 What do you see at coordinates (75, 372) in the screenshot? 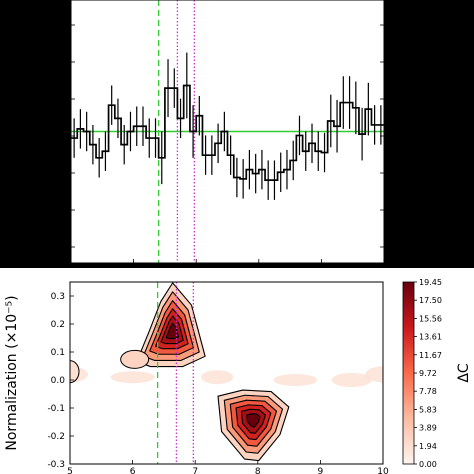
I see `contour-edge-lobe` at bounding box center [75, 372].